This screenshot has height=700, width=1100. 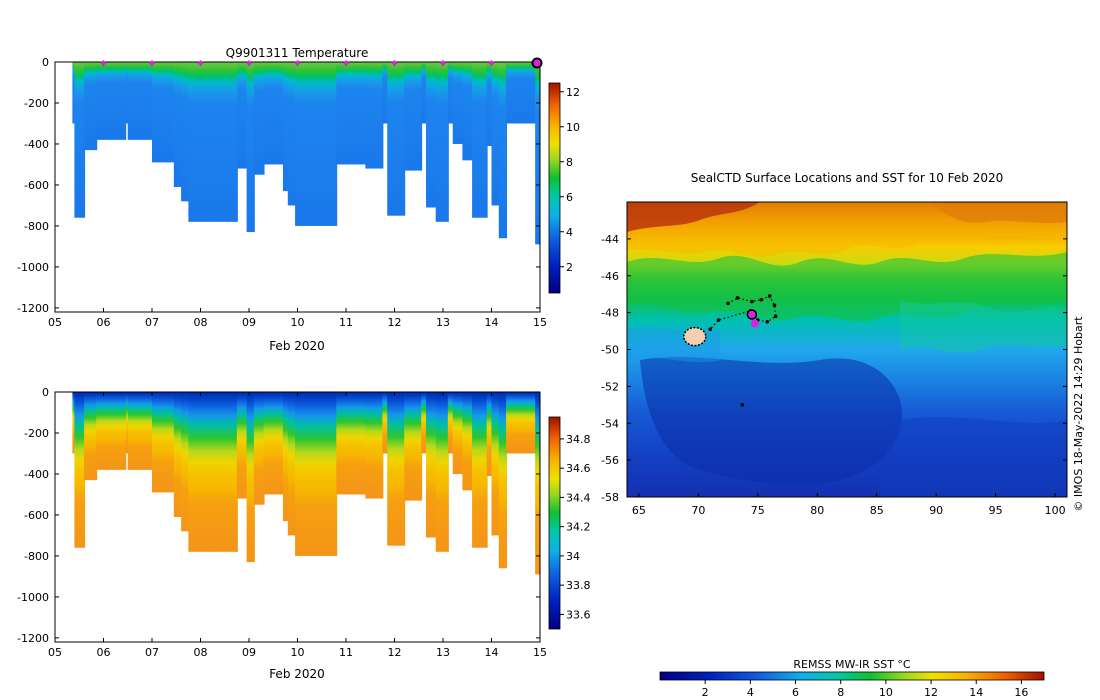 What do you see at coordinates (492, 322) in the screenshot?
I see `x-tick-label: 14` at bounding box center [492, 322].